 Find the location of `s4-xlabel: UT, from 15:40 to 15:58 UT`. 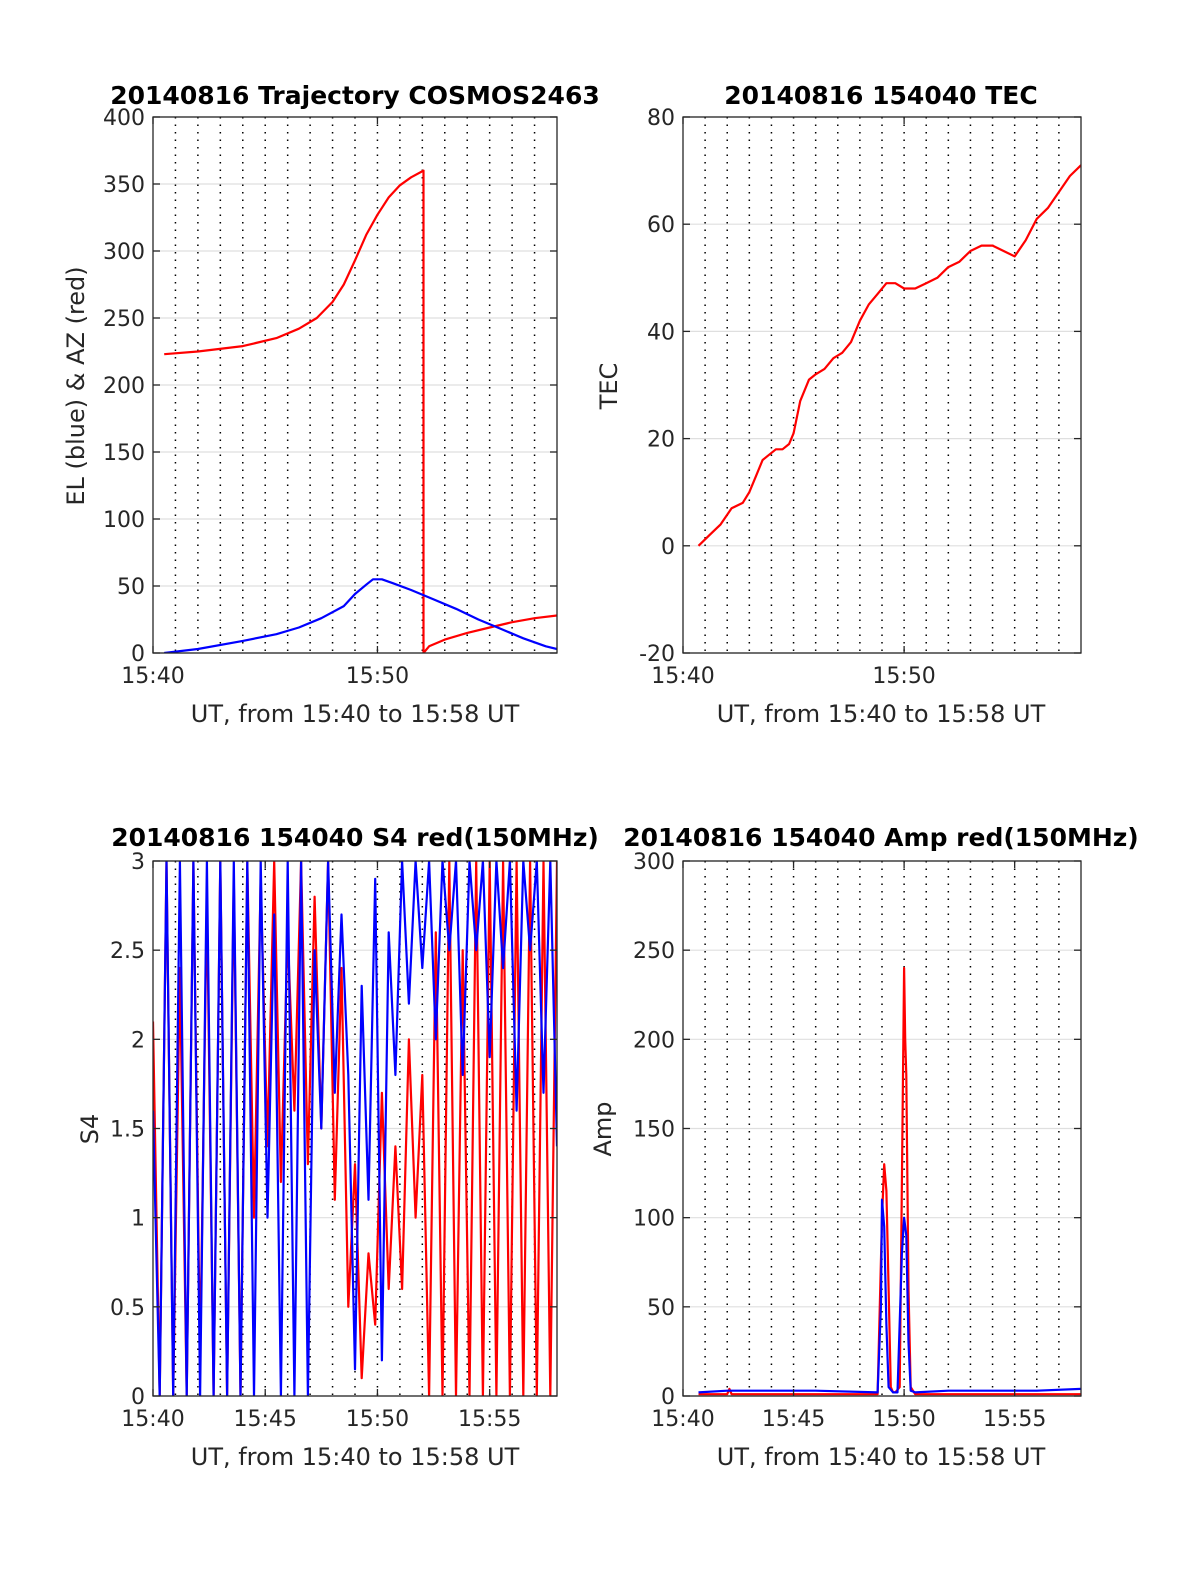

s4-xlabel: UT, from 15:40 to 15:58 UT is located at coordinates (355, 1457).